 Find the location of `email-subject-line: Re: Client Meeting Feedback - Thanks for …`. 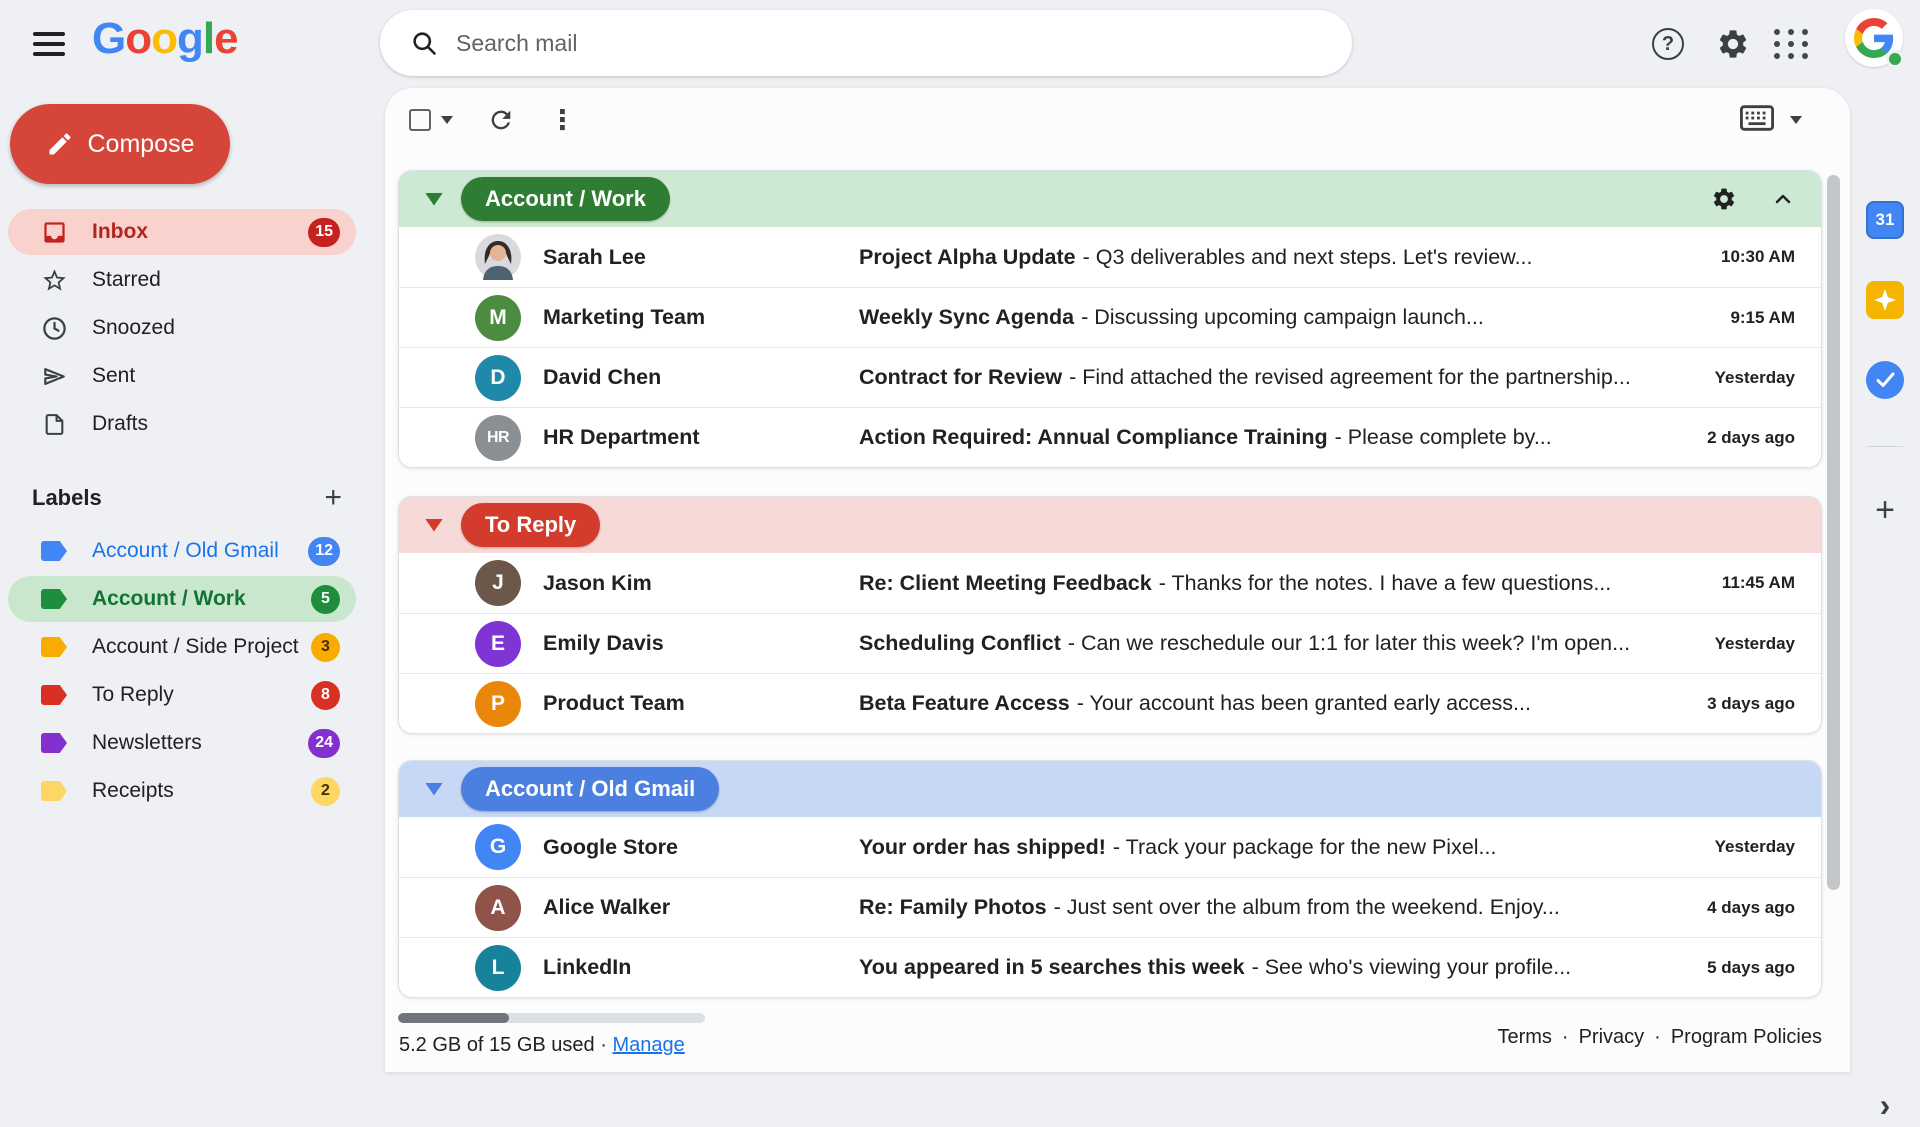

email-subject-line: Re: Client Meeting Feedback - Thanks for … is located at coordinates (1265, 583).